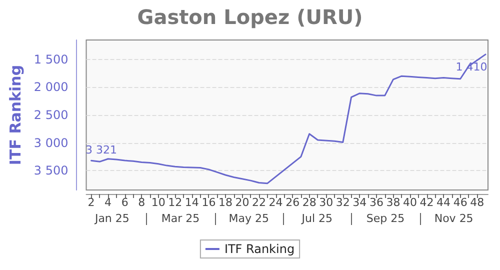 This screenshot has height=270, width=500. What do you see at coordinates (51, 115) in the screenshot?
I see `y-tick-label: 2 500` at bounding box center [51, 115].